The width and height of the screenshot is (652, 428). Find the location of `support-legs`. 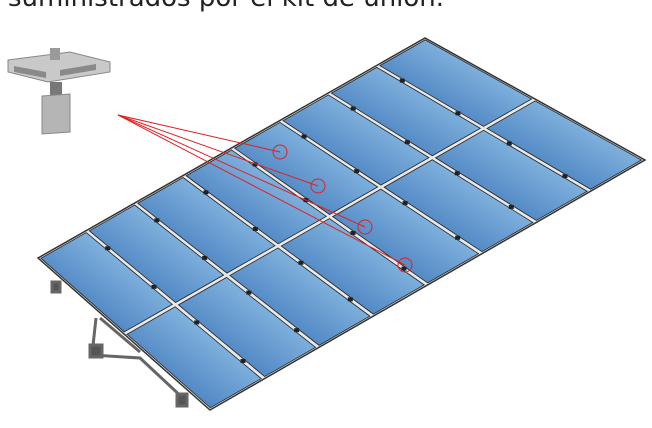

support-legs is located at coordinates (119, 344).